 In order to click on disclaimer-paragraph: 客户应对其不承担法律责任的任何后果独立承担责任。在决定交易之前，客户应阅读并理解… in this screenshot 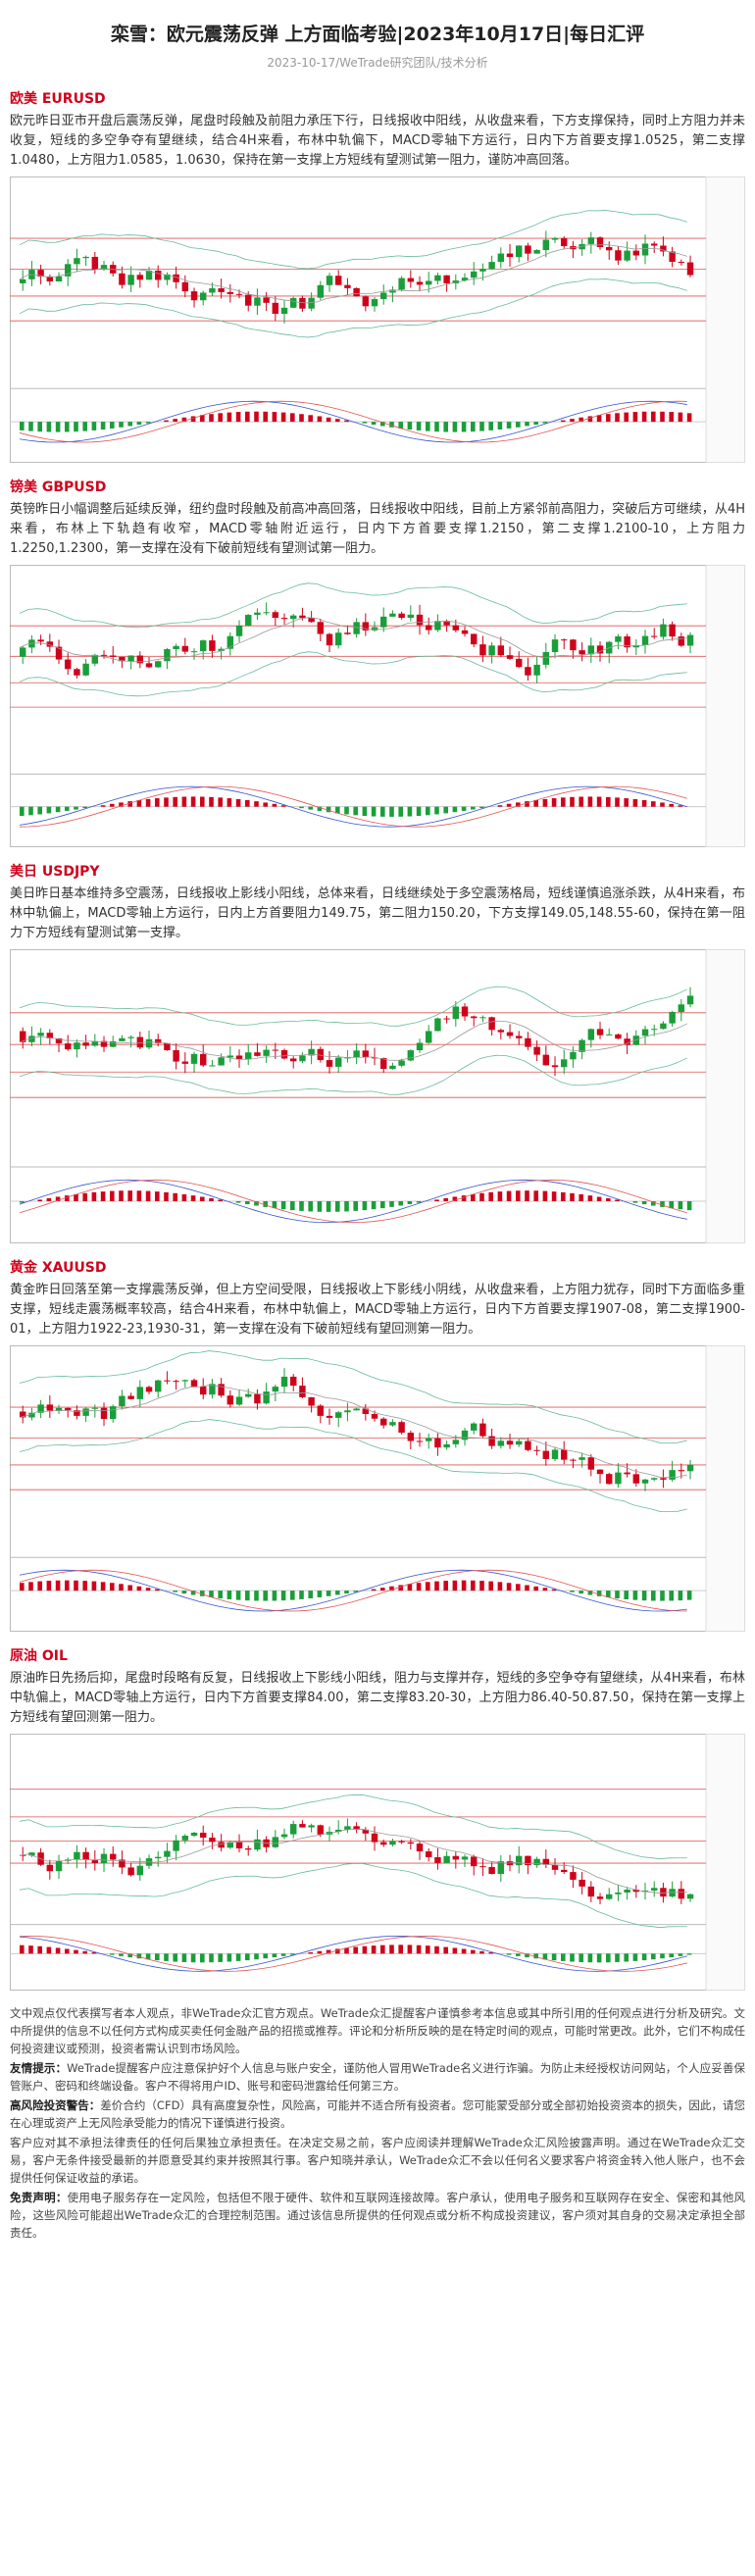, I will do `click(378, 2160)`.